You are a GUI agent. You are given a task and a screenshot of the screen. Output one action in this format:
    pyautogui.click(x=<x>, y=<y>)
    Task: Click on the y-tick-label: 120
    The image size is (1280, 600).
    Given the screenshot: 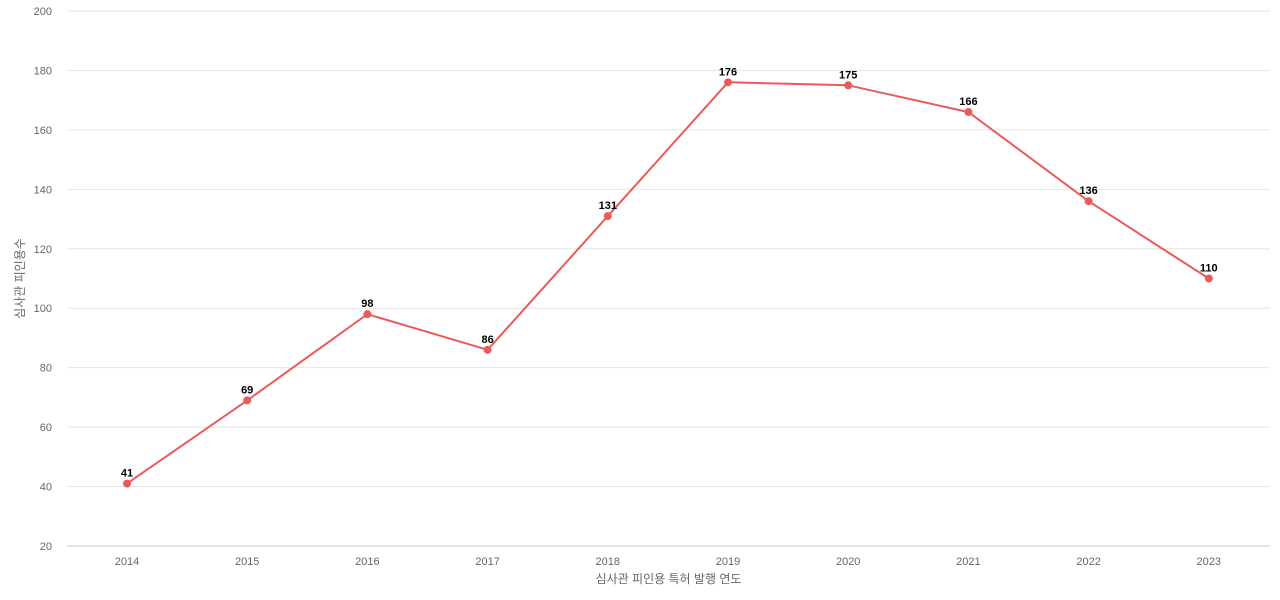 What is the action you would take?
    pyautogui.click(x=43, y=250)
    